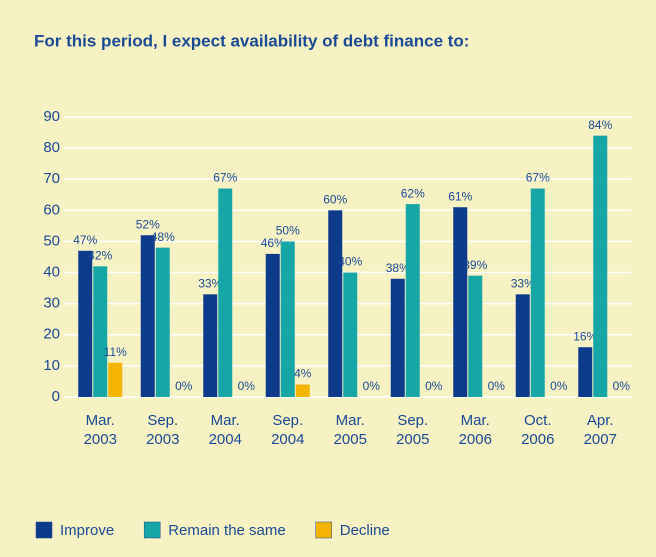 The image size is (656, 557). Describe the element at coordinates (51, 240) in the screenshot. I see `y-tick-label: 50` at that location.